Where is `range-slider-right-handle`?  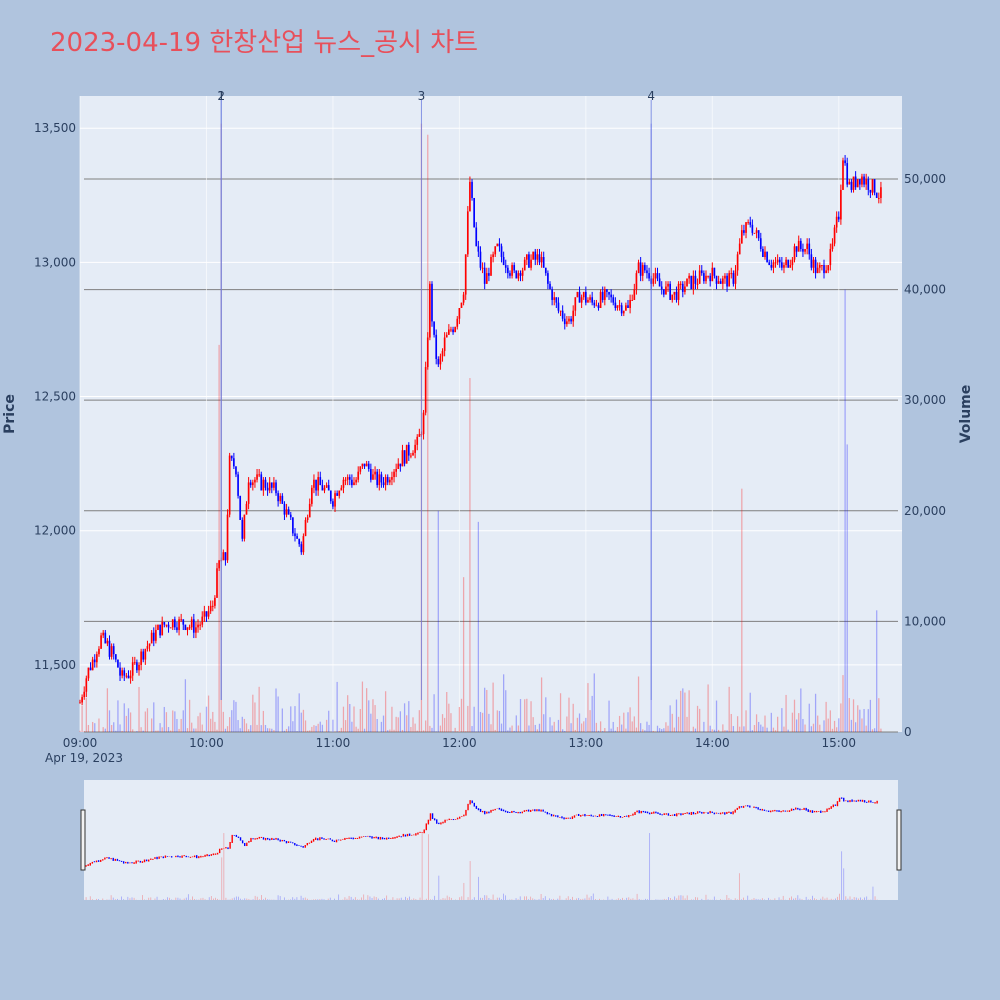
range-slider-right-handle is located at coordinates (899, 840).